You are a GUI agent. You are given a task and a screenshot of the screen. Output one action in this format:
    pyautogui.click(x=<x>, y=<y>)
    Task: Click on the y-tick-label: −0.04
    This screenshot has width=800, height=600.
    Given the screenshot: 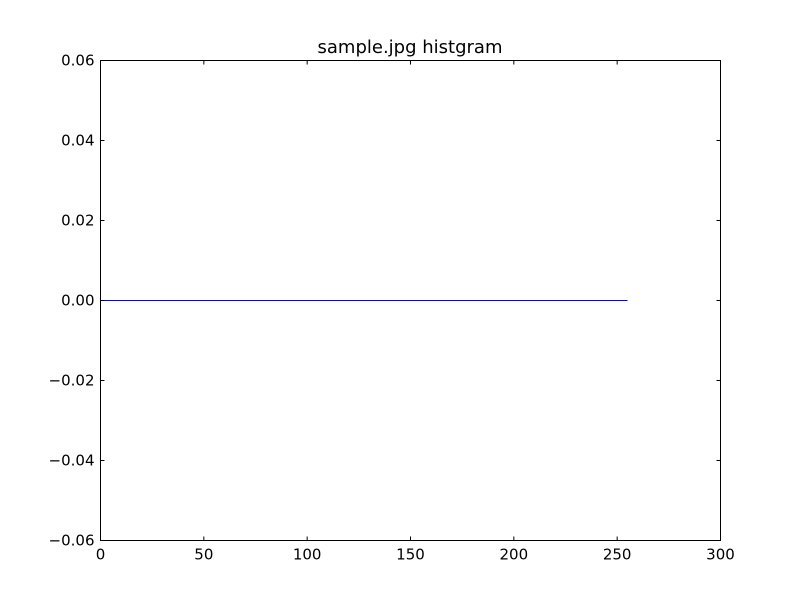 What is the action you would take?
    pyautogui.click(x=72, y=461)
    